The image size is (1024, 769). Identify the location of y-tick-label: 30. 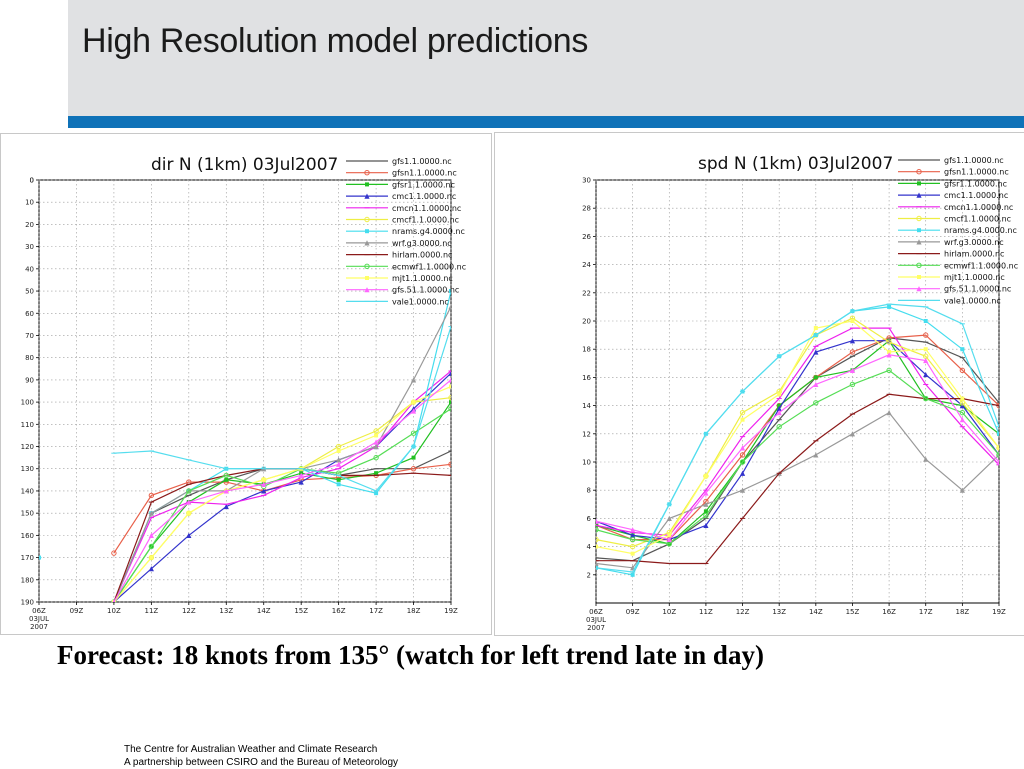
(586, 181).